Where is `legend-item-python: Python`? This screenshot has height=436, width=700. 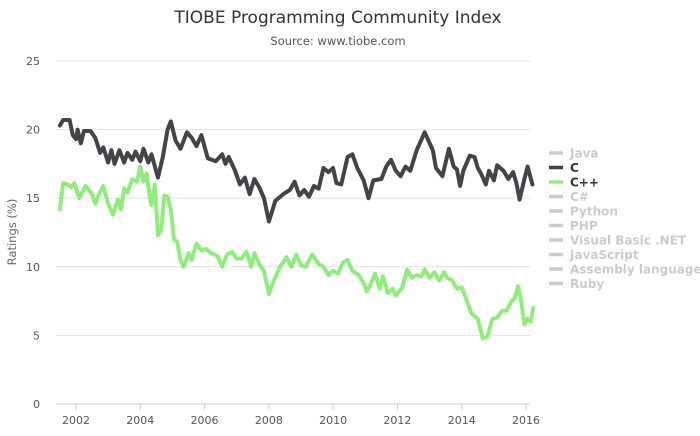 legend-item-python: Python is located at coordinates (583, 212).